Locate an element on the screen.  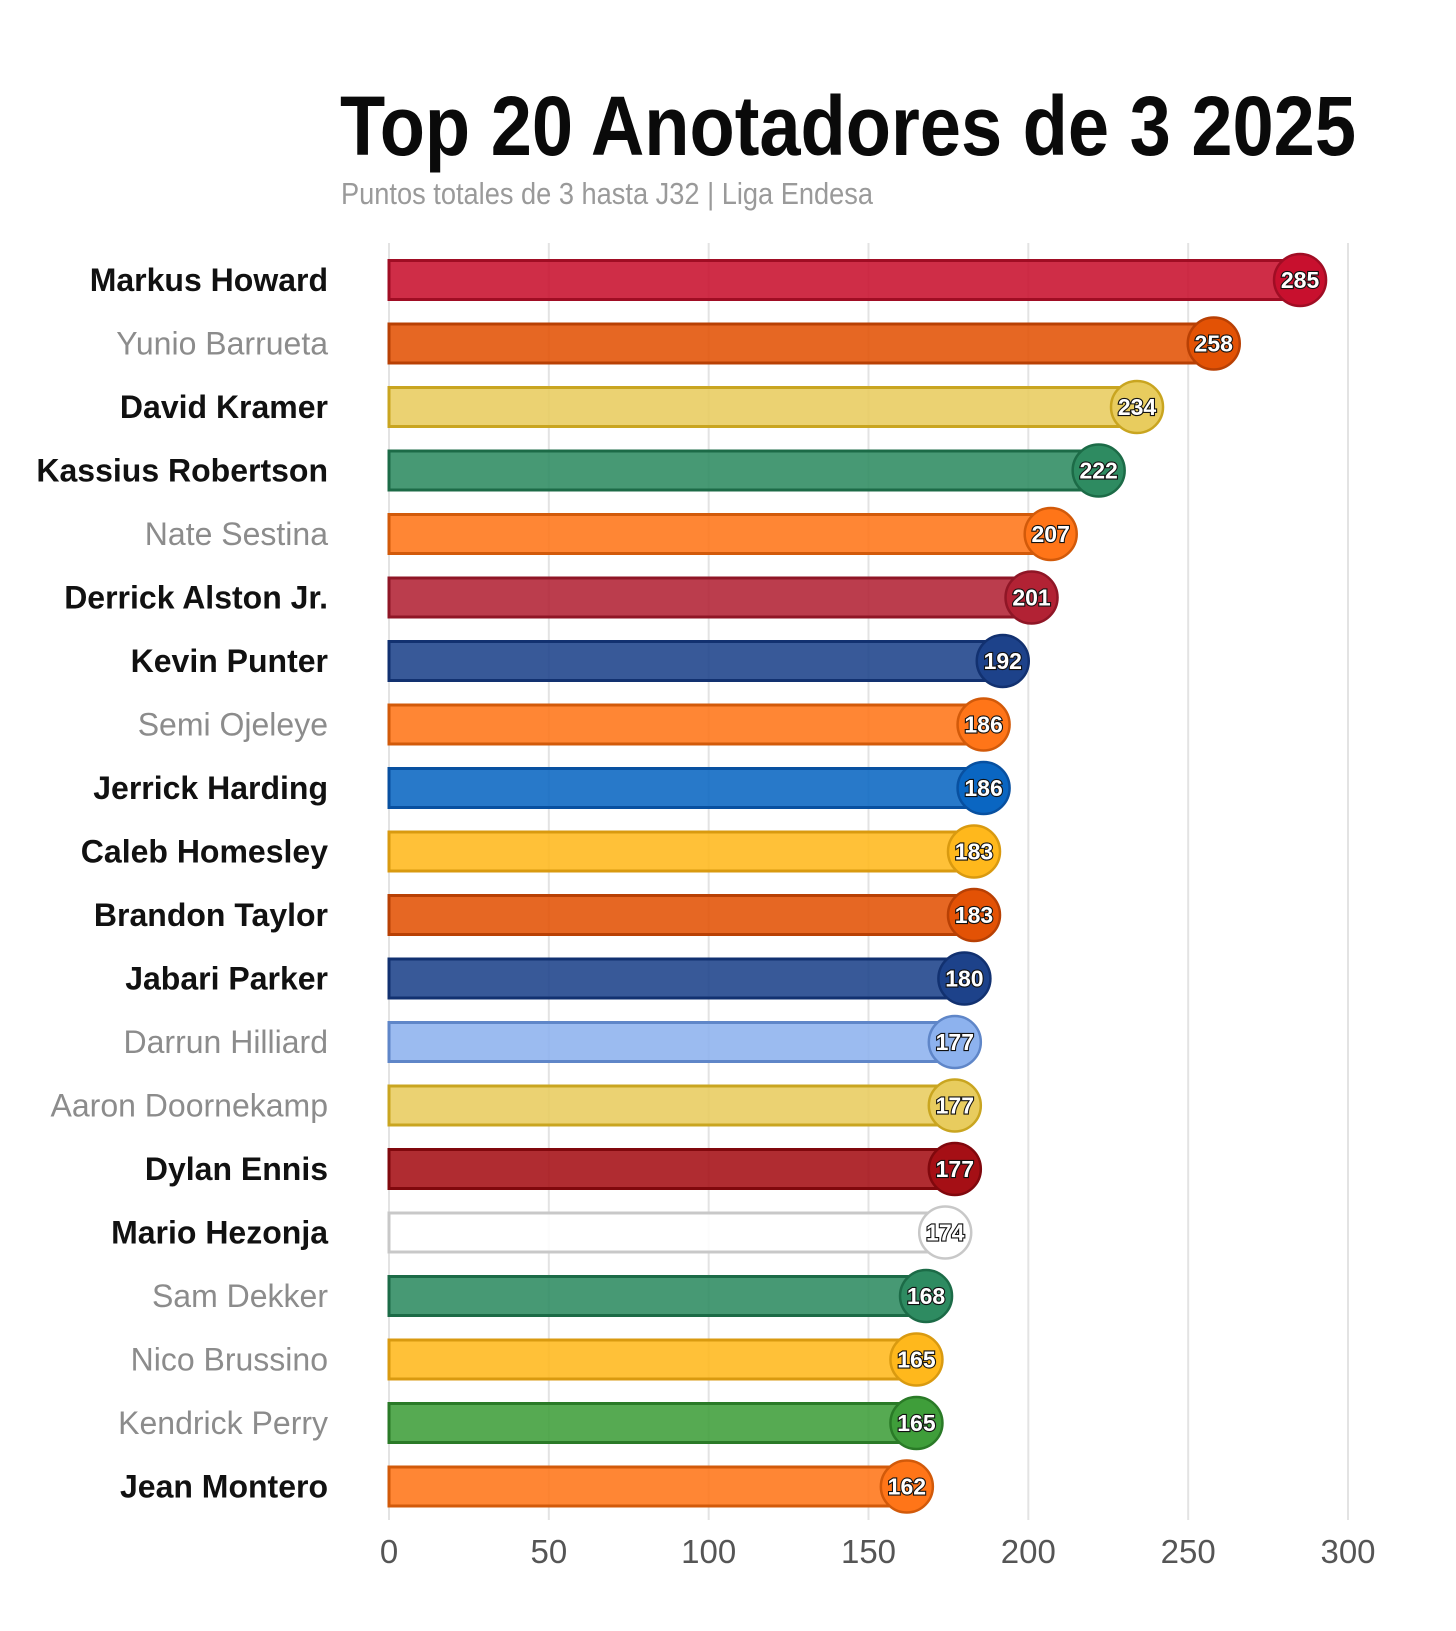
x-tick-label: 200 is located at coordinates (1028, 1551).